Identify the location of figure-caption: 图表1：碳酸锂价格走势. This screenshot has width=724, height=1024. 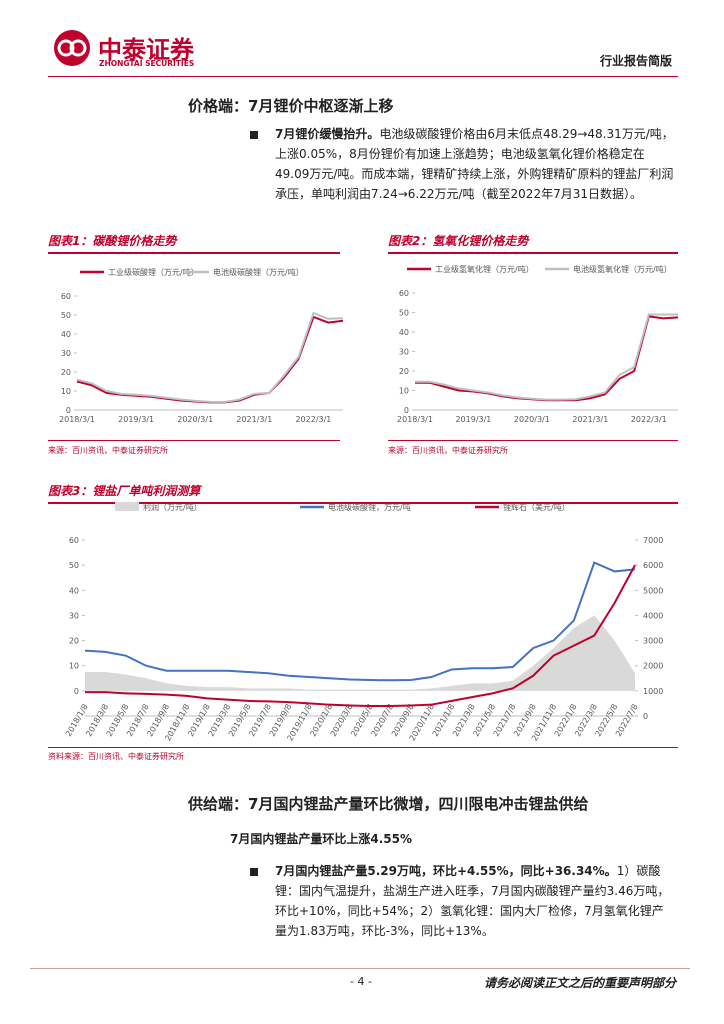
(194, 243).